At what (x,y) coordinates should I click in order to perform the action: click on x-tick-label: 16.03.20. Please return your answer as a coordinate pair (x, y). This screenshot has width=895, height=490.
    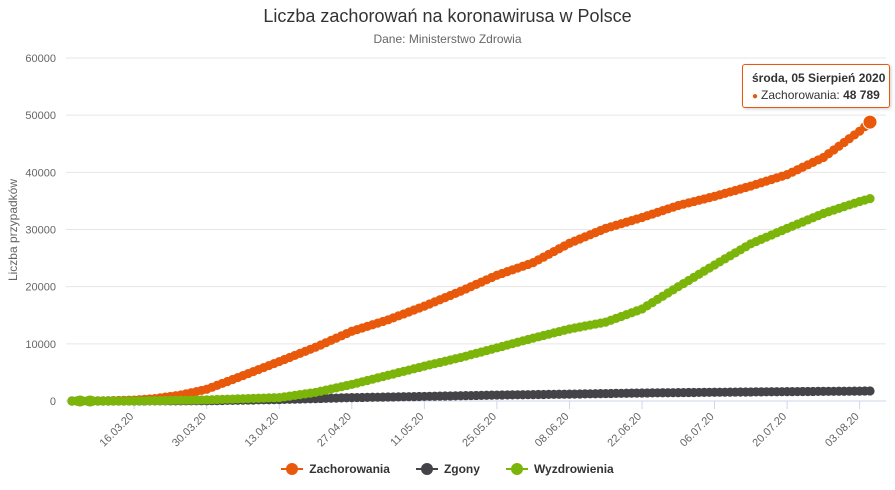
    Looking at the image, I should click on (117, 430).